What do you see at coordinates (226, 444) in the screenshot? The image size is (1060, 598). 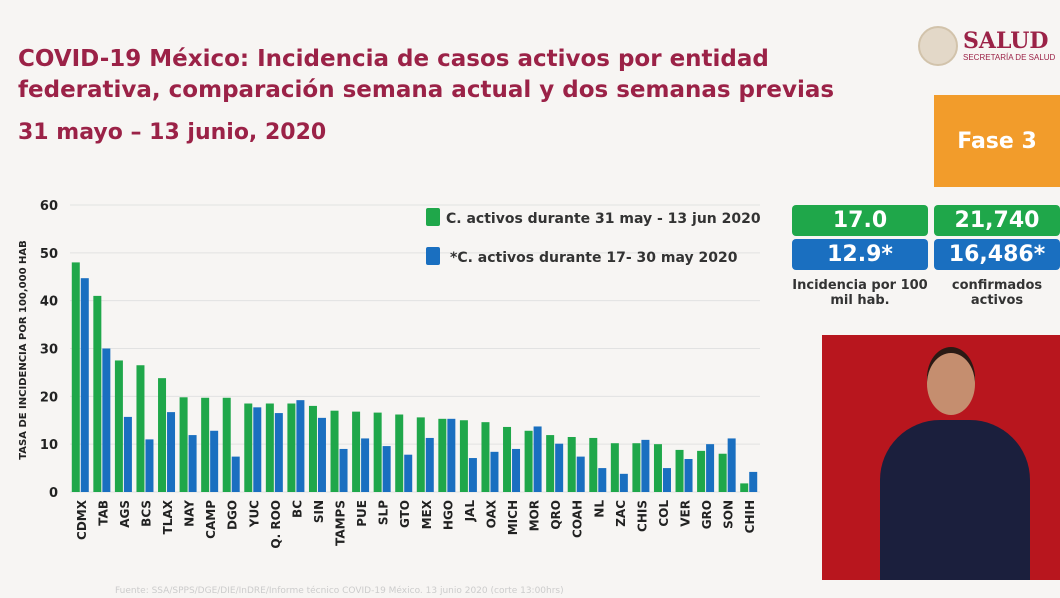 I see `bar-dgo-current` at bounding box center [226, 444].